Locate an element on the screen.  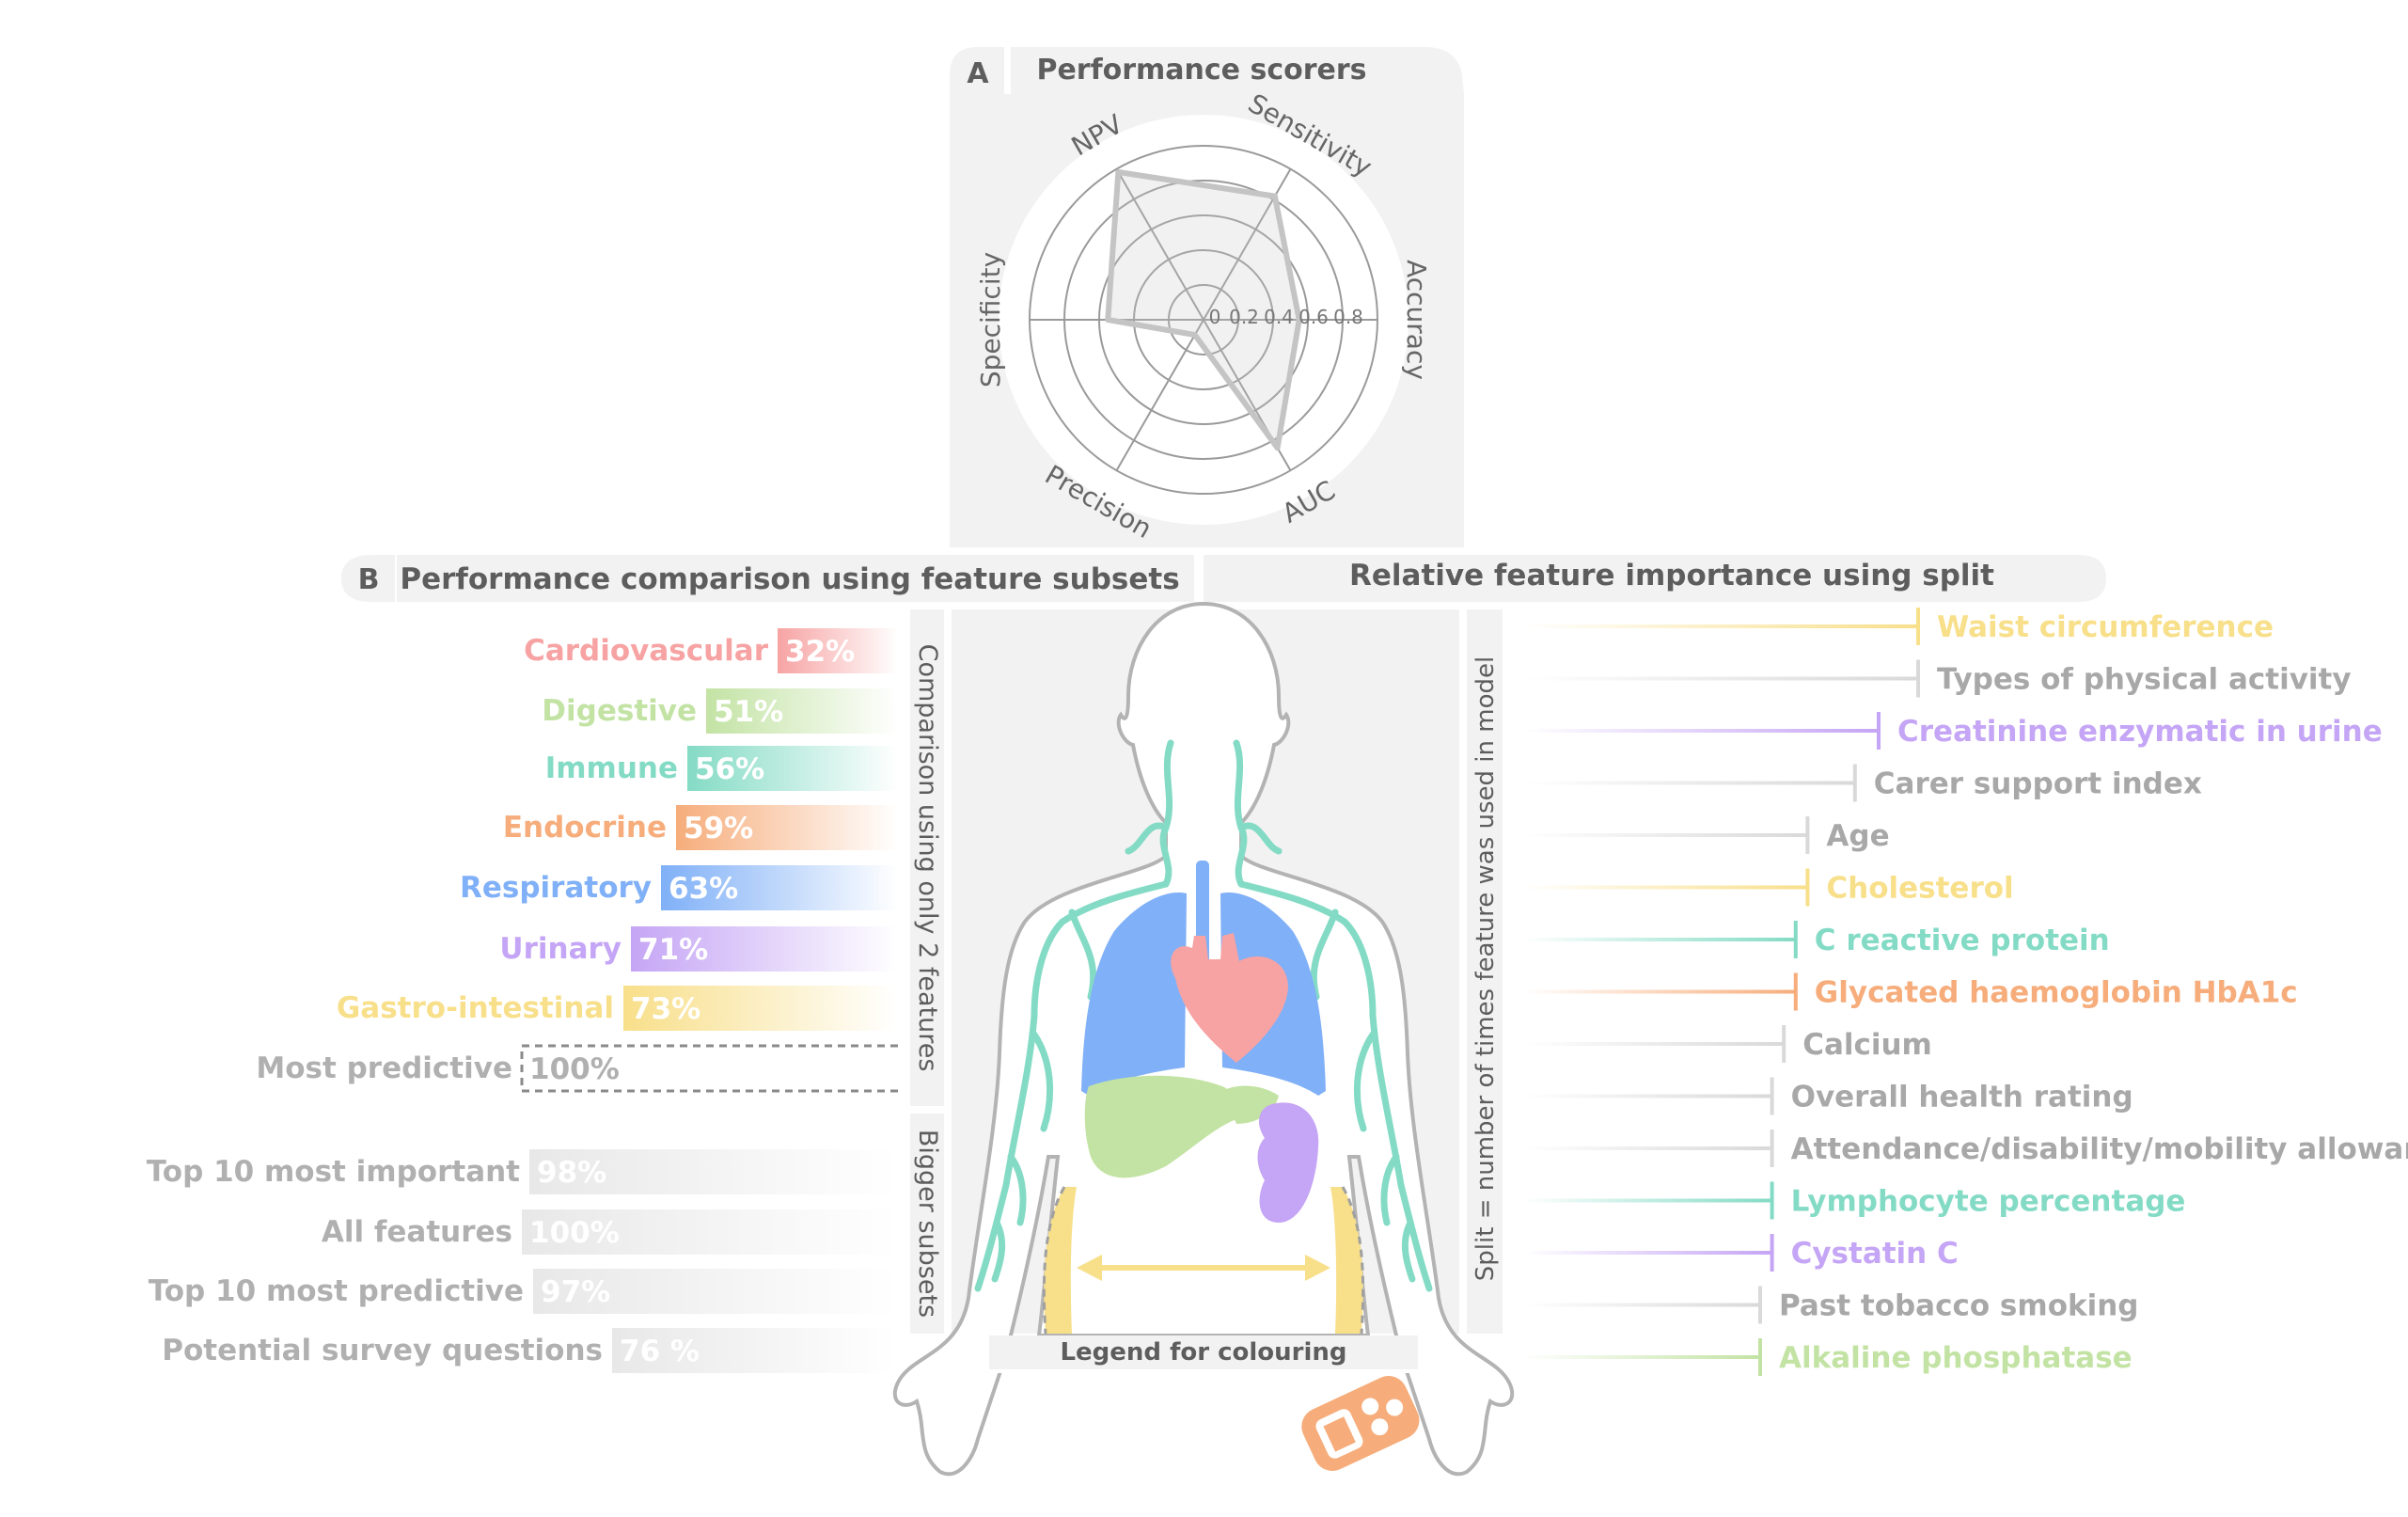
importance-tick-calcium is located at coordinates (1784, 1044).